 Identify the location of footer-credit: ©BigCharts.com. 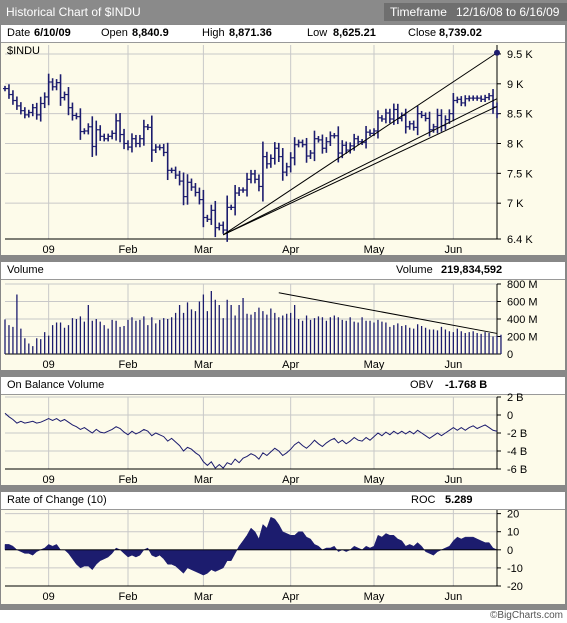
(526, 615).